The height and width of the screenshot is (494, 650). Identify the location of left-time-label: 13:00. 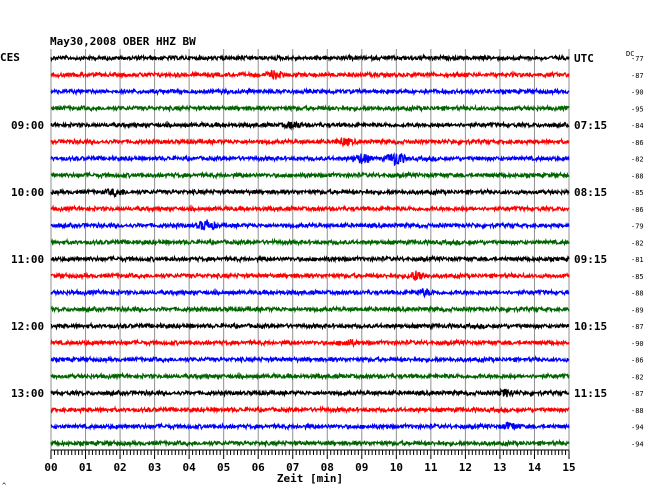
(27, 393).